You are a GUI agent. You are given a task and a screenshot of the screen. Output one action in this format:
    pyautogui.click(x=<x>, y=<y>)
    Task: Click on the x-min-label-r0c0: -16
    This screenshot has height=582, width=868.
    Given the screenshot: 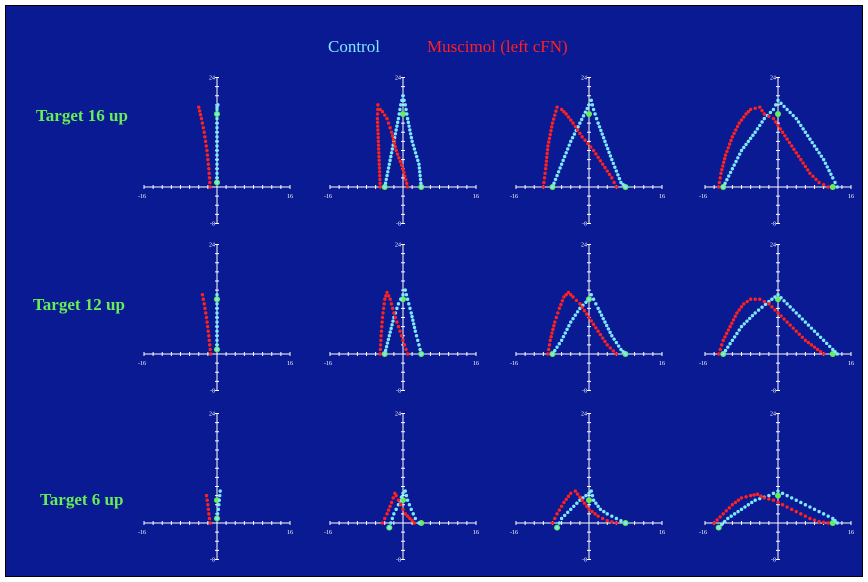 What is the action you would take?
    pyautogui.click(x=142, y=197)
    